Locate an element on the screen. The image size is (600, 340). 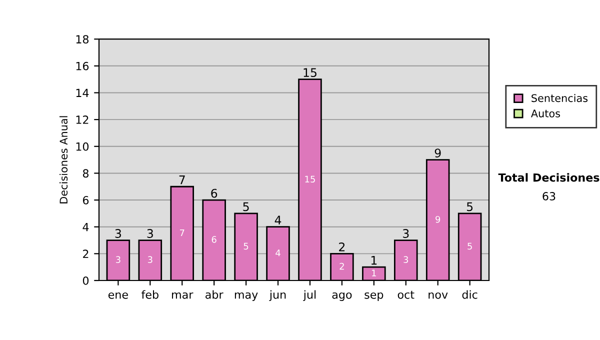
text: 63 is located at coordinates (549, 196).